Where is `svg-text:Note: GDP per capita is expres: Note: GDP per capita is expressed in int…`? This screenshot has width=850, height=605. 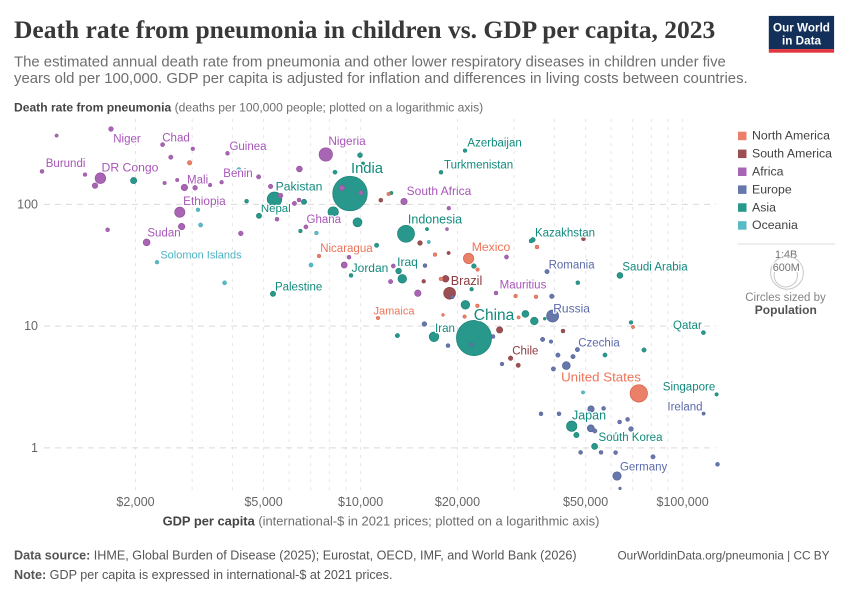
svg-text:Note: GDP per capita is expres: Note: GDP per capita is expressed in int… is located at coordinates (203, 575).